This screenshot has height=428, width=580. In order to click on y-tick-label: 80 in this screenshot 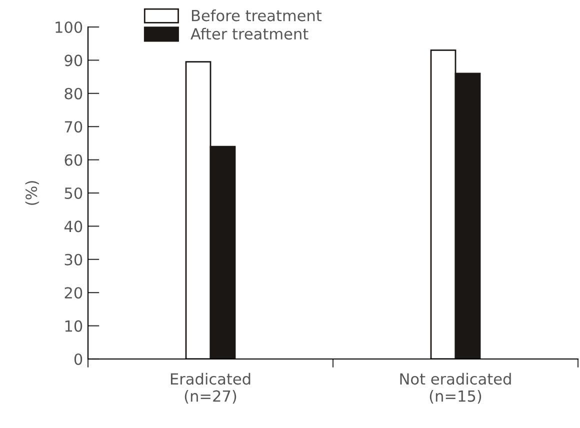, I will do `click(73, 94)`.